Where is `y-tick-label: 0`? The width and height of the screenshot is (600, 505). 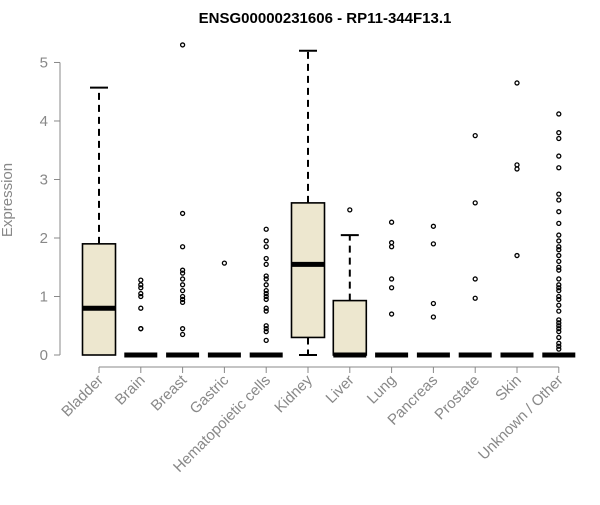
y-tick-label: 0 is located at coordinates (44, 355).